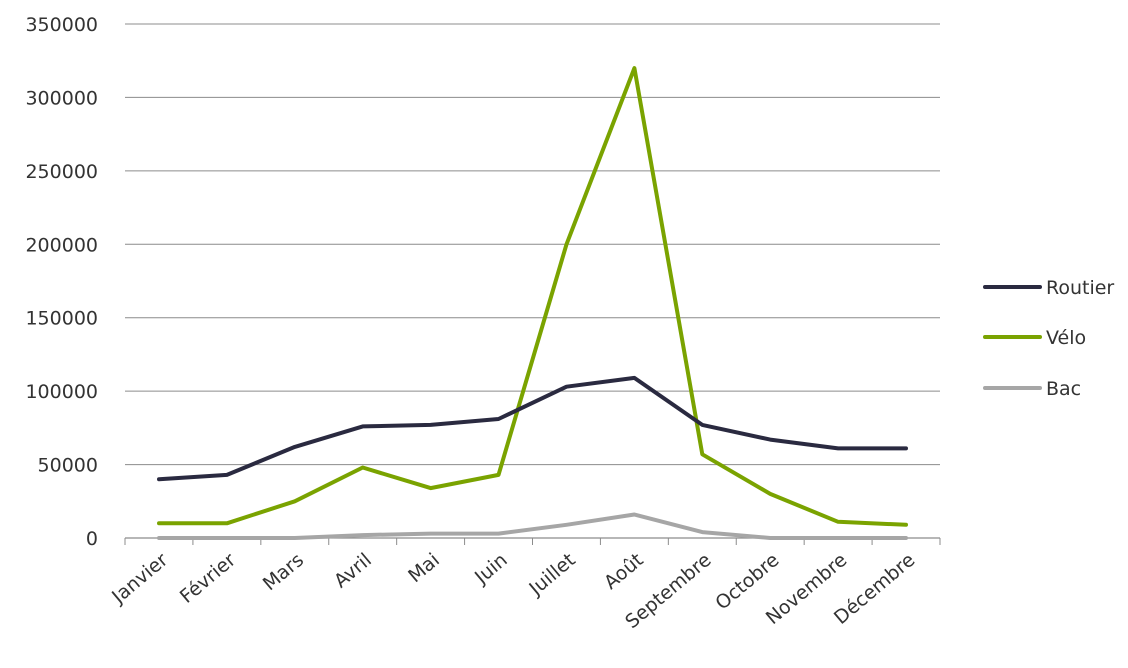 This screenshot has height=668, width=1128. Describe the element at coordinates (139, 579) in the screenshot. I see `x-tick-label: Janvier` at that location.